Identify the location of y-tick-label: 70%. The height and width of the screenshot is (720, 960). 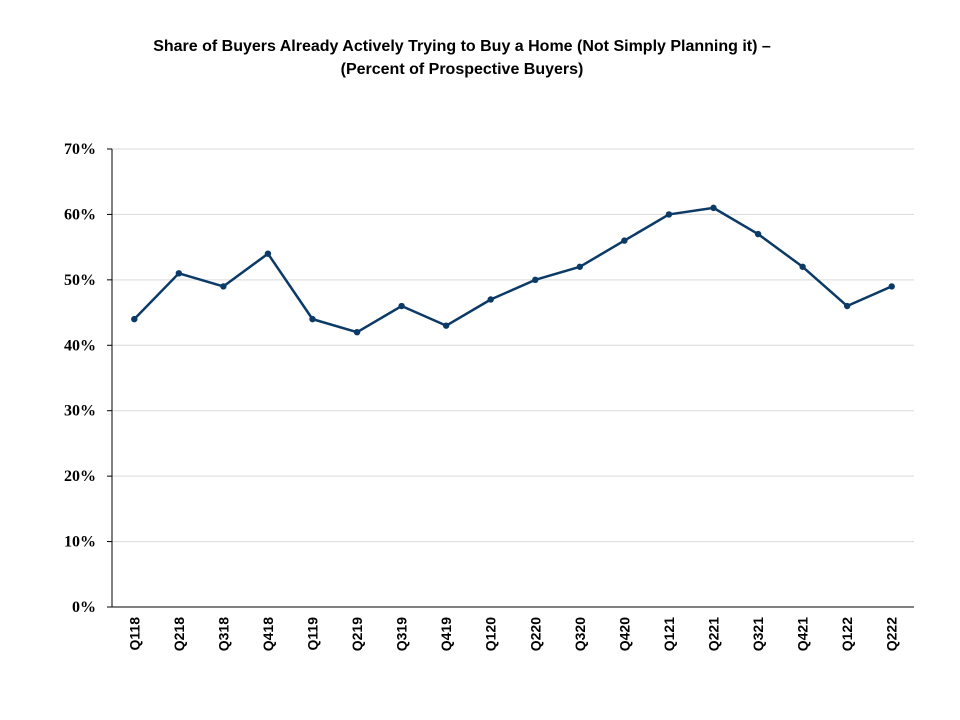
(80, 149).